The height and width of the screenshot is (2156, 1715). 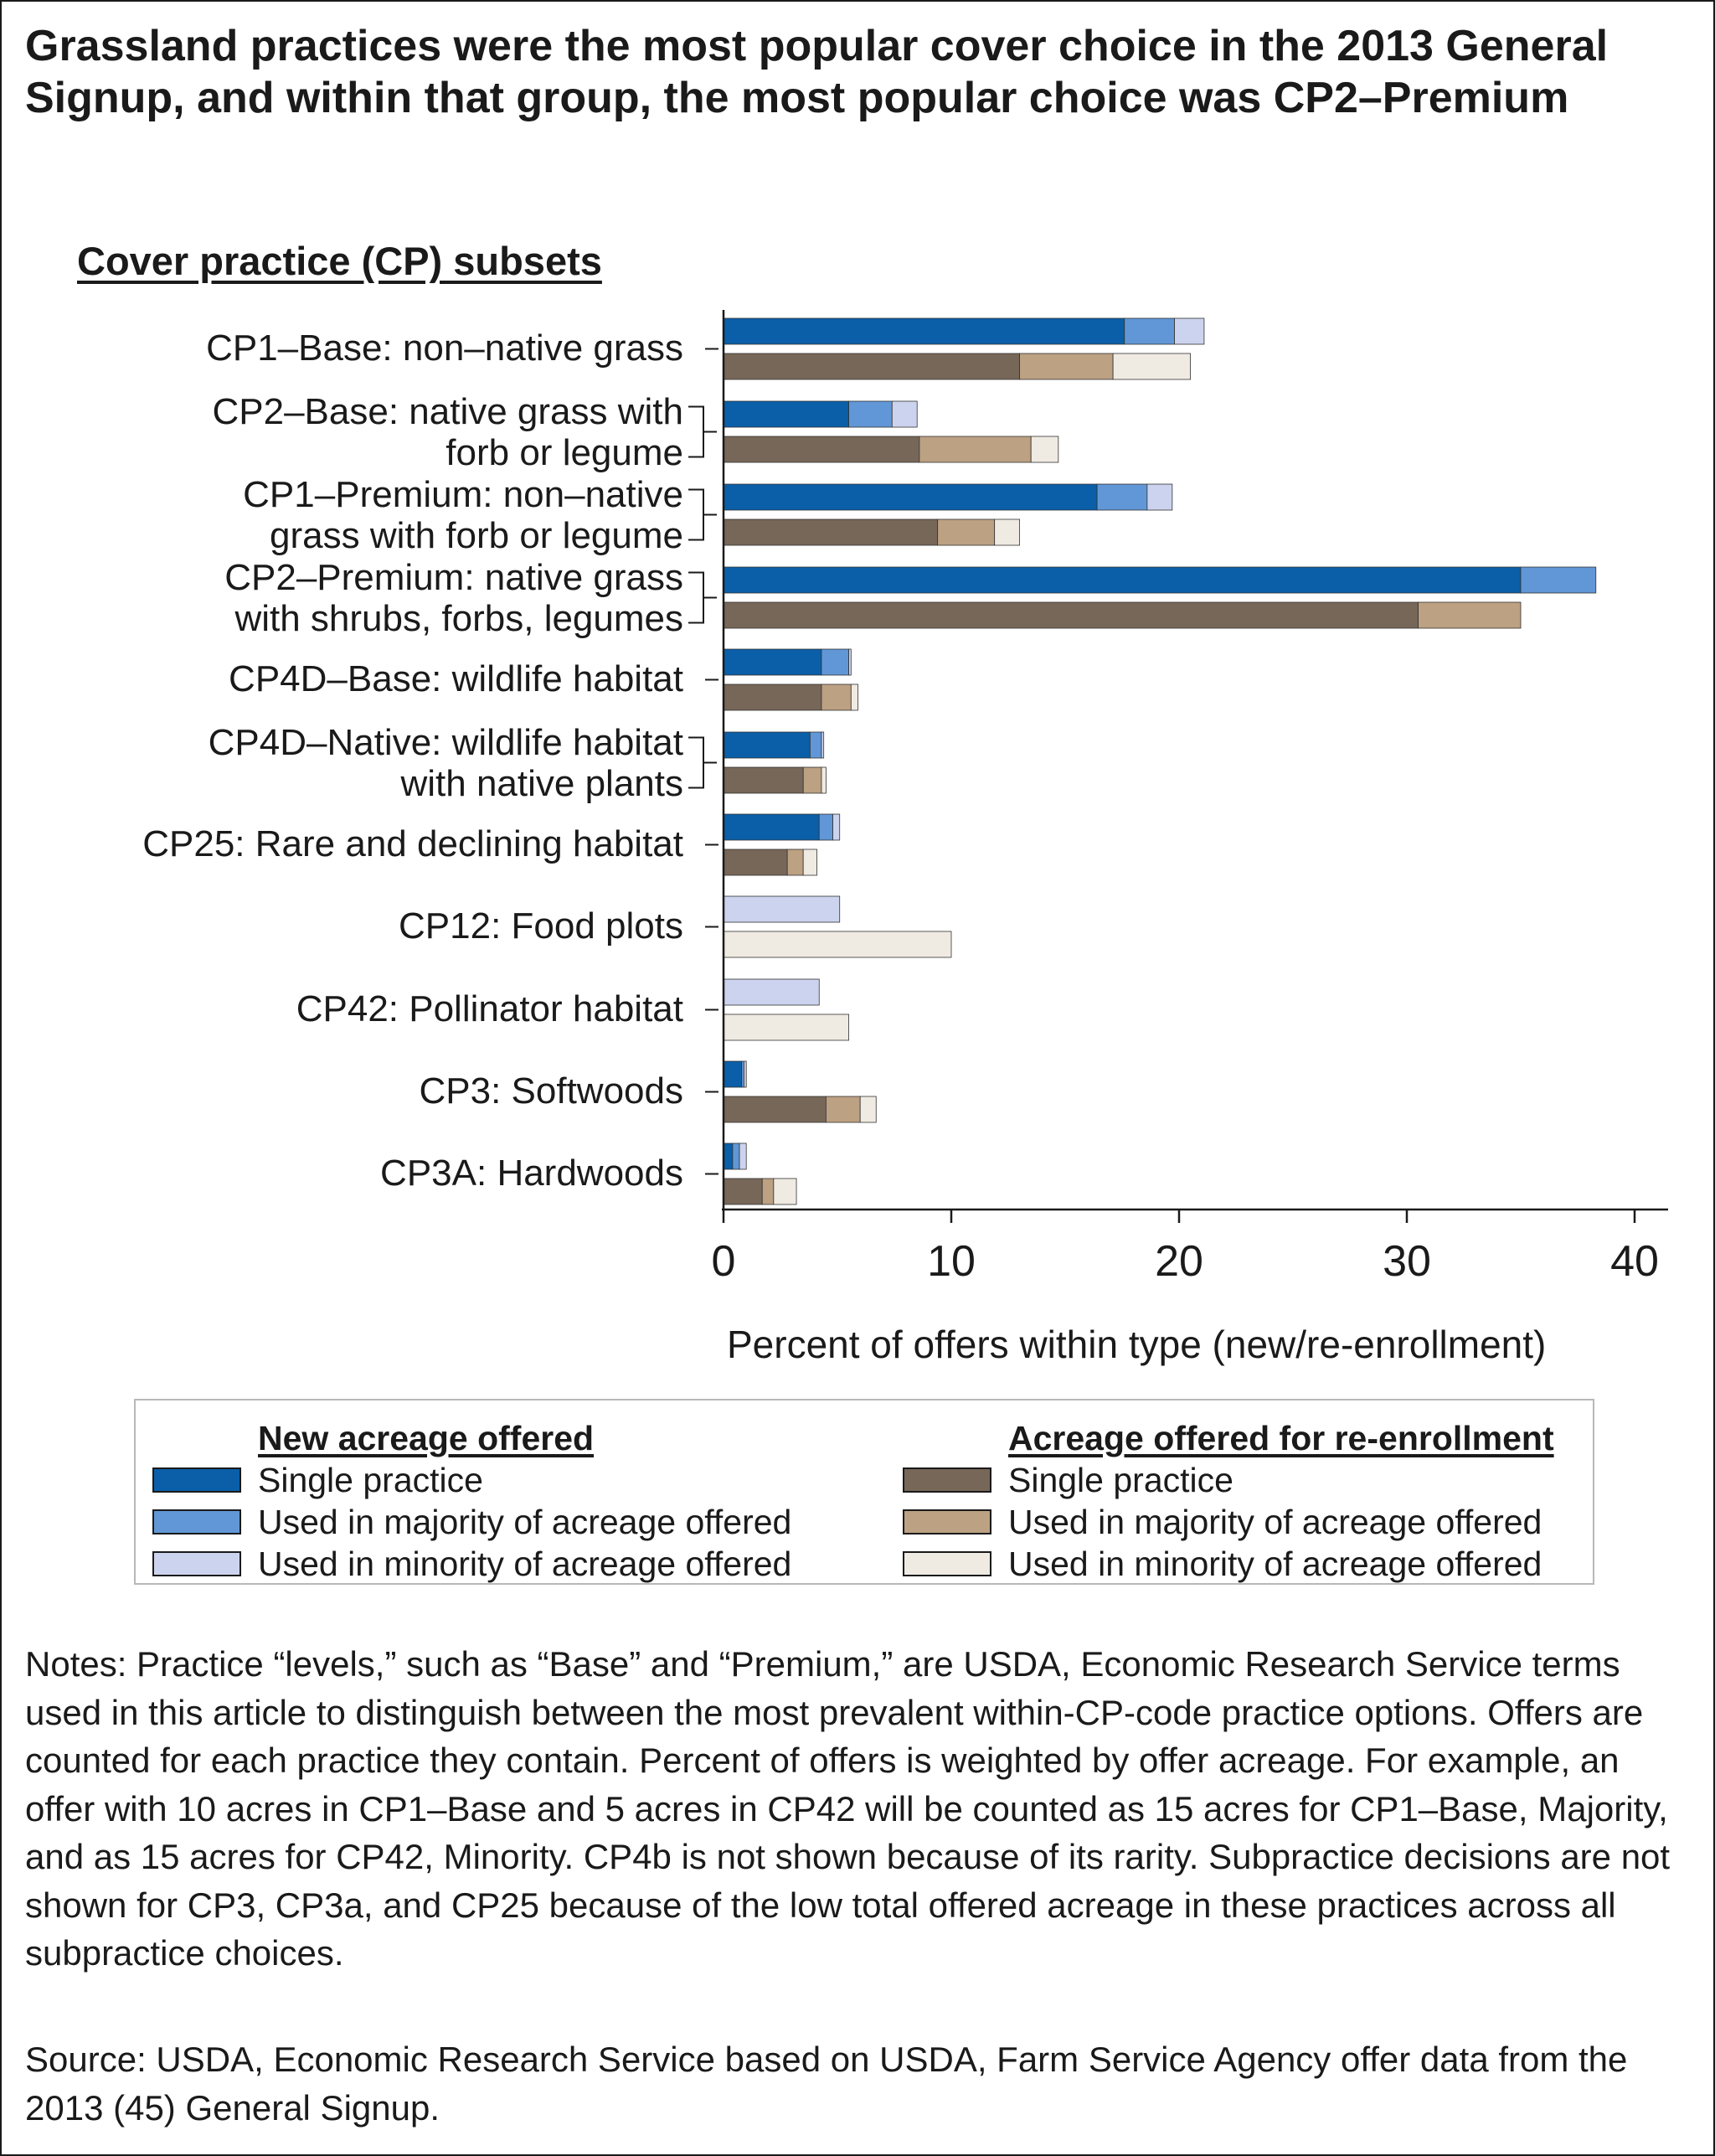 What do you see at coordinates (966, 532) in the screenshot?
I see `bar-cp1-premium-non-native-grass-with-forb-or-legume-reenroll-used-in-majority-of-acreage-offered` at bounding box center [966, 532].